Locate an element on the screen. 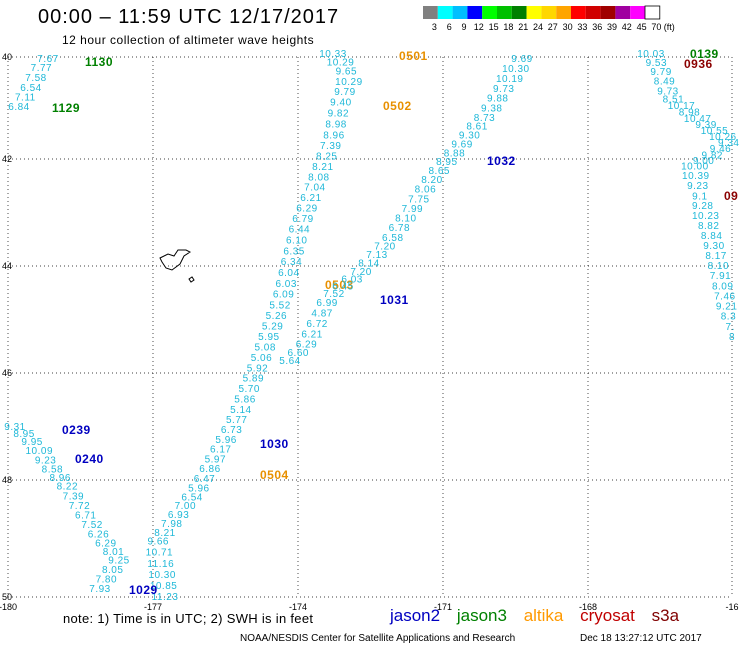 Image resolution: width=740 pixels, height=650 pixels. swh-value: 6.79 is located at coordinates (302, 219).